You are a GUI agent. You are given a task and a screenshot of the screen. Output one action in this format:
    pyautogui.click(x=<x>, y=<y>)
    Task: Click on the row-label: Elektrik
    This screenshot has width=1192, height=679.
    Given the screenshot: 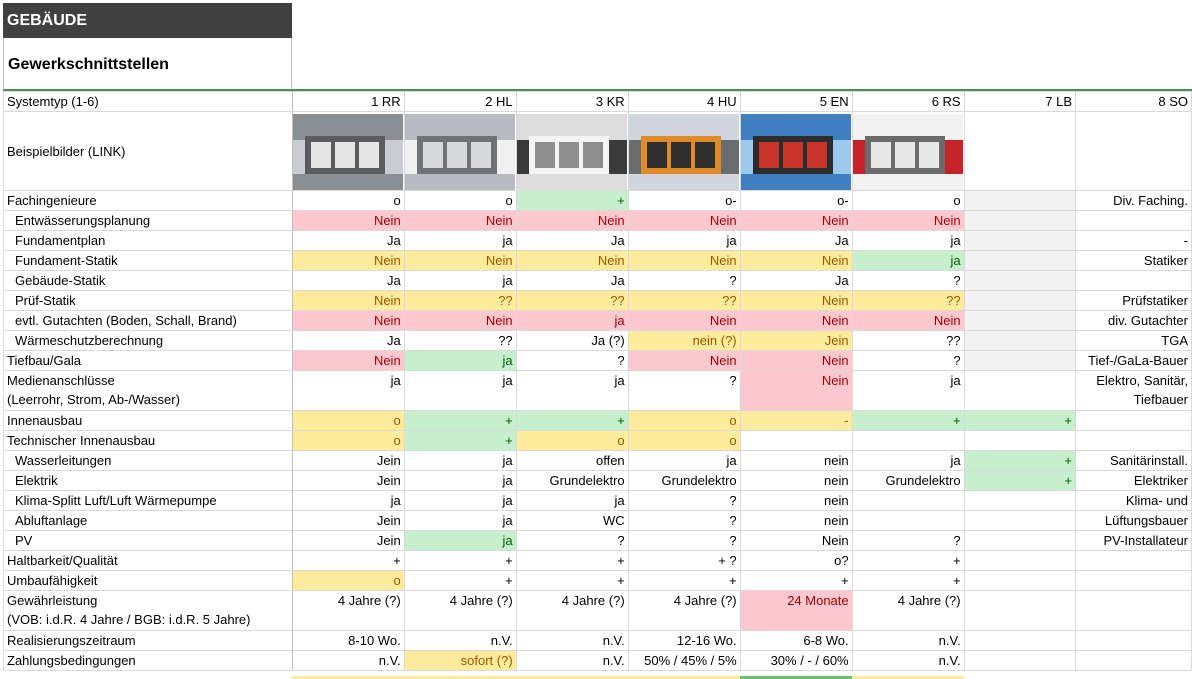 What is the action you would take?
    pyautogui.click(x=148, y=480)
    